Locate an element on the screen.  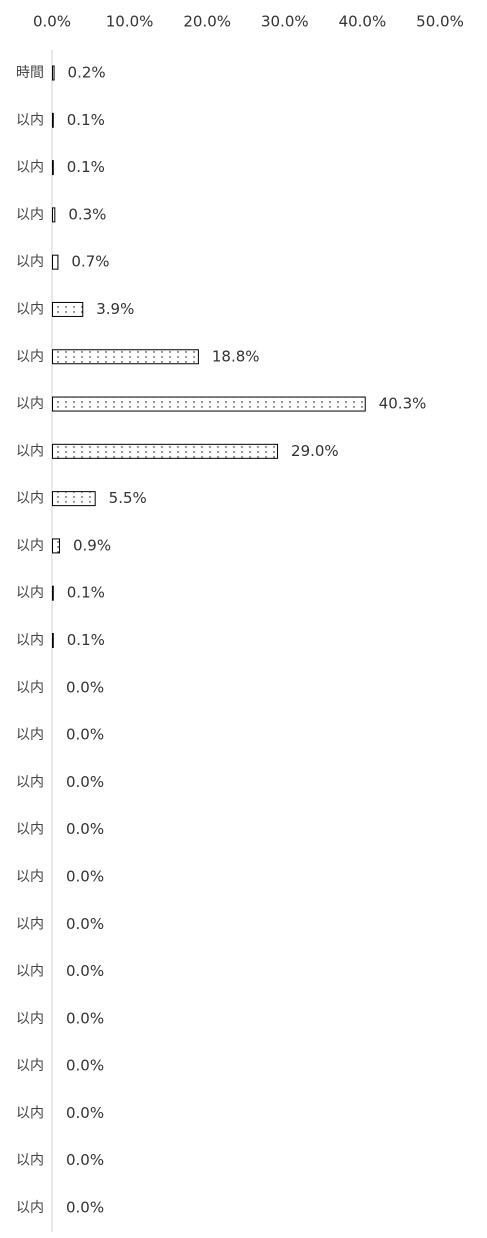
value-label: 40.3% is located at coordinates (403, 404).